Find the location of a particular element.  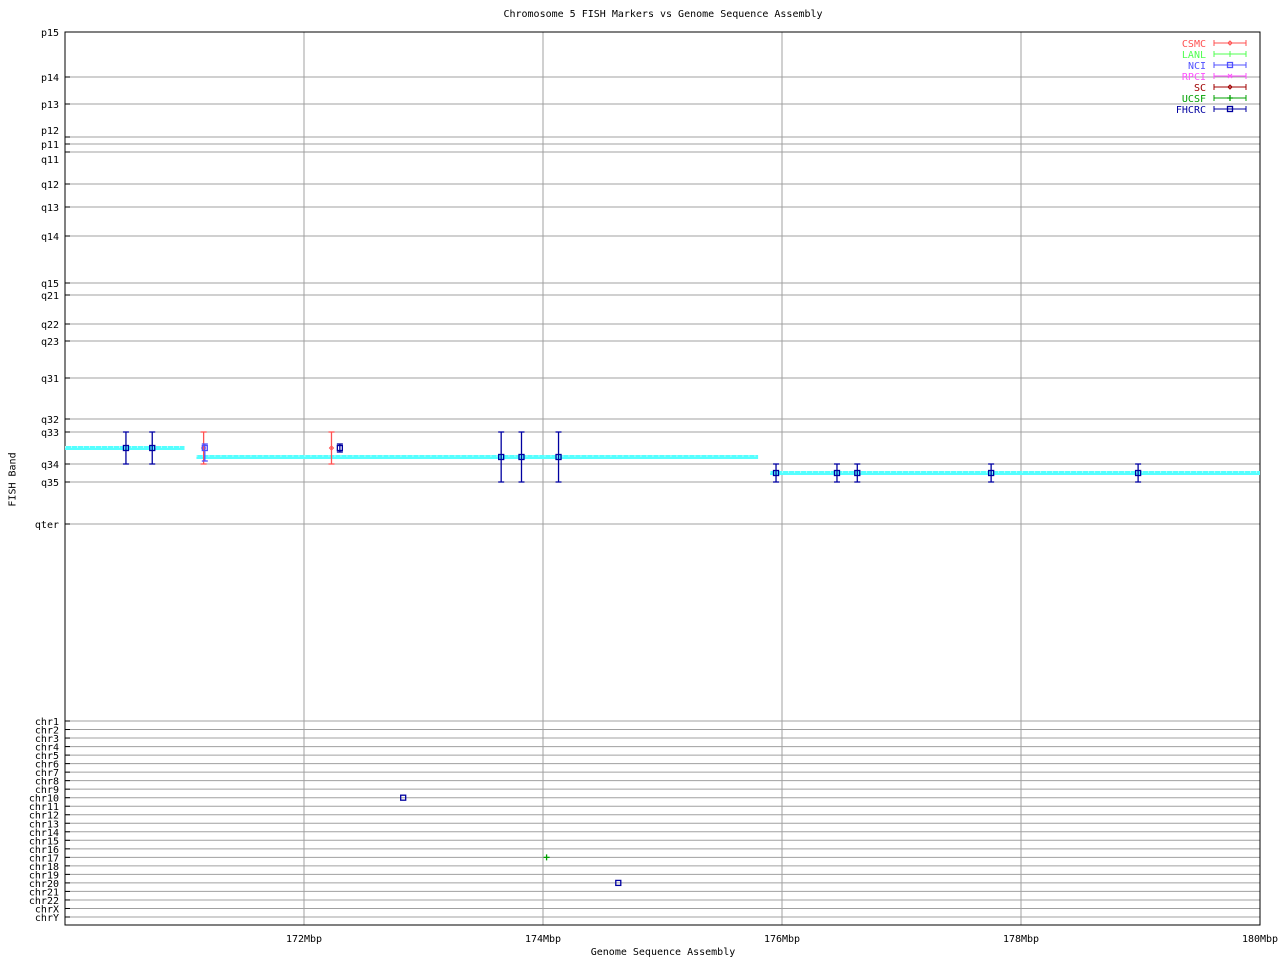

y-tick-label: q23 is located at coordinates (50, 342).